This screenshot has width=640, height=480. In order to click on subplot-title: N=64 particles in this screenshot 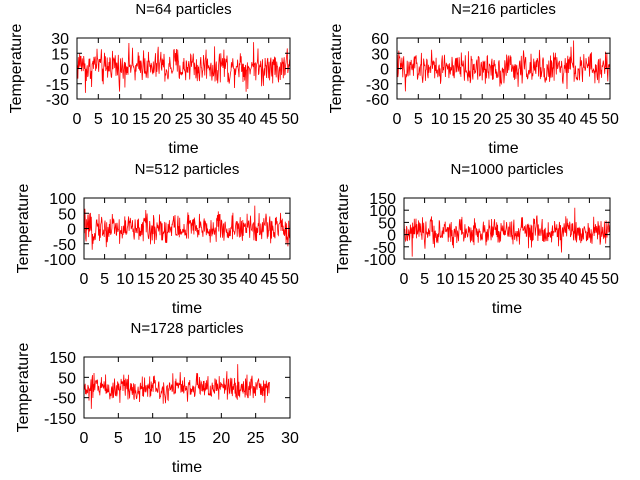, I will do `click(183, 9)`.